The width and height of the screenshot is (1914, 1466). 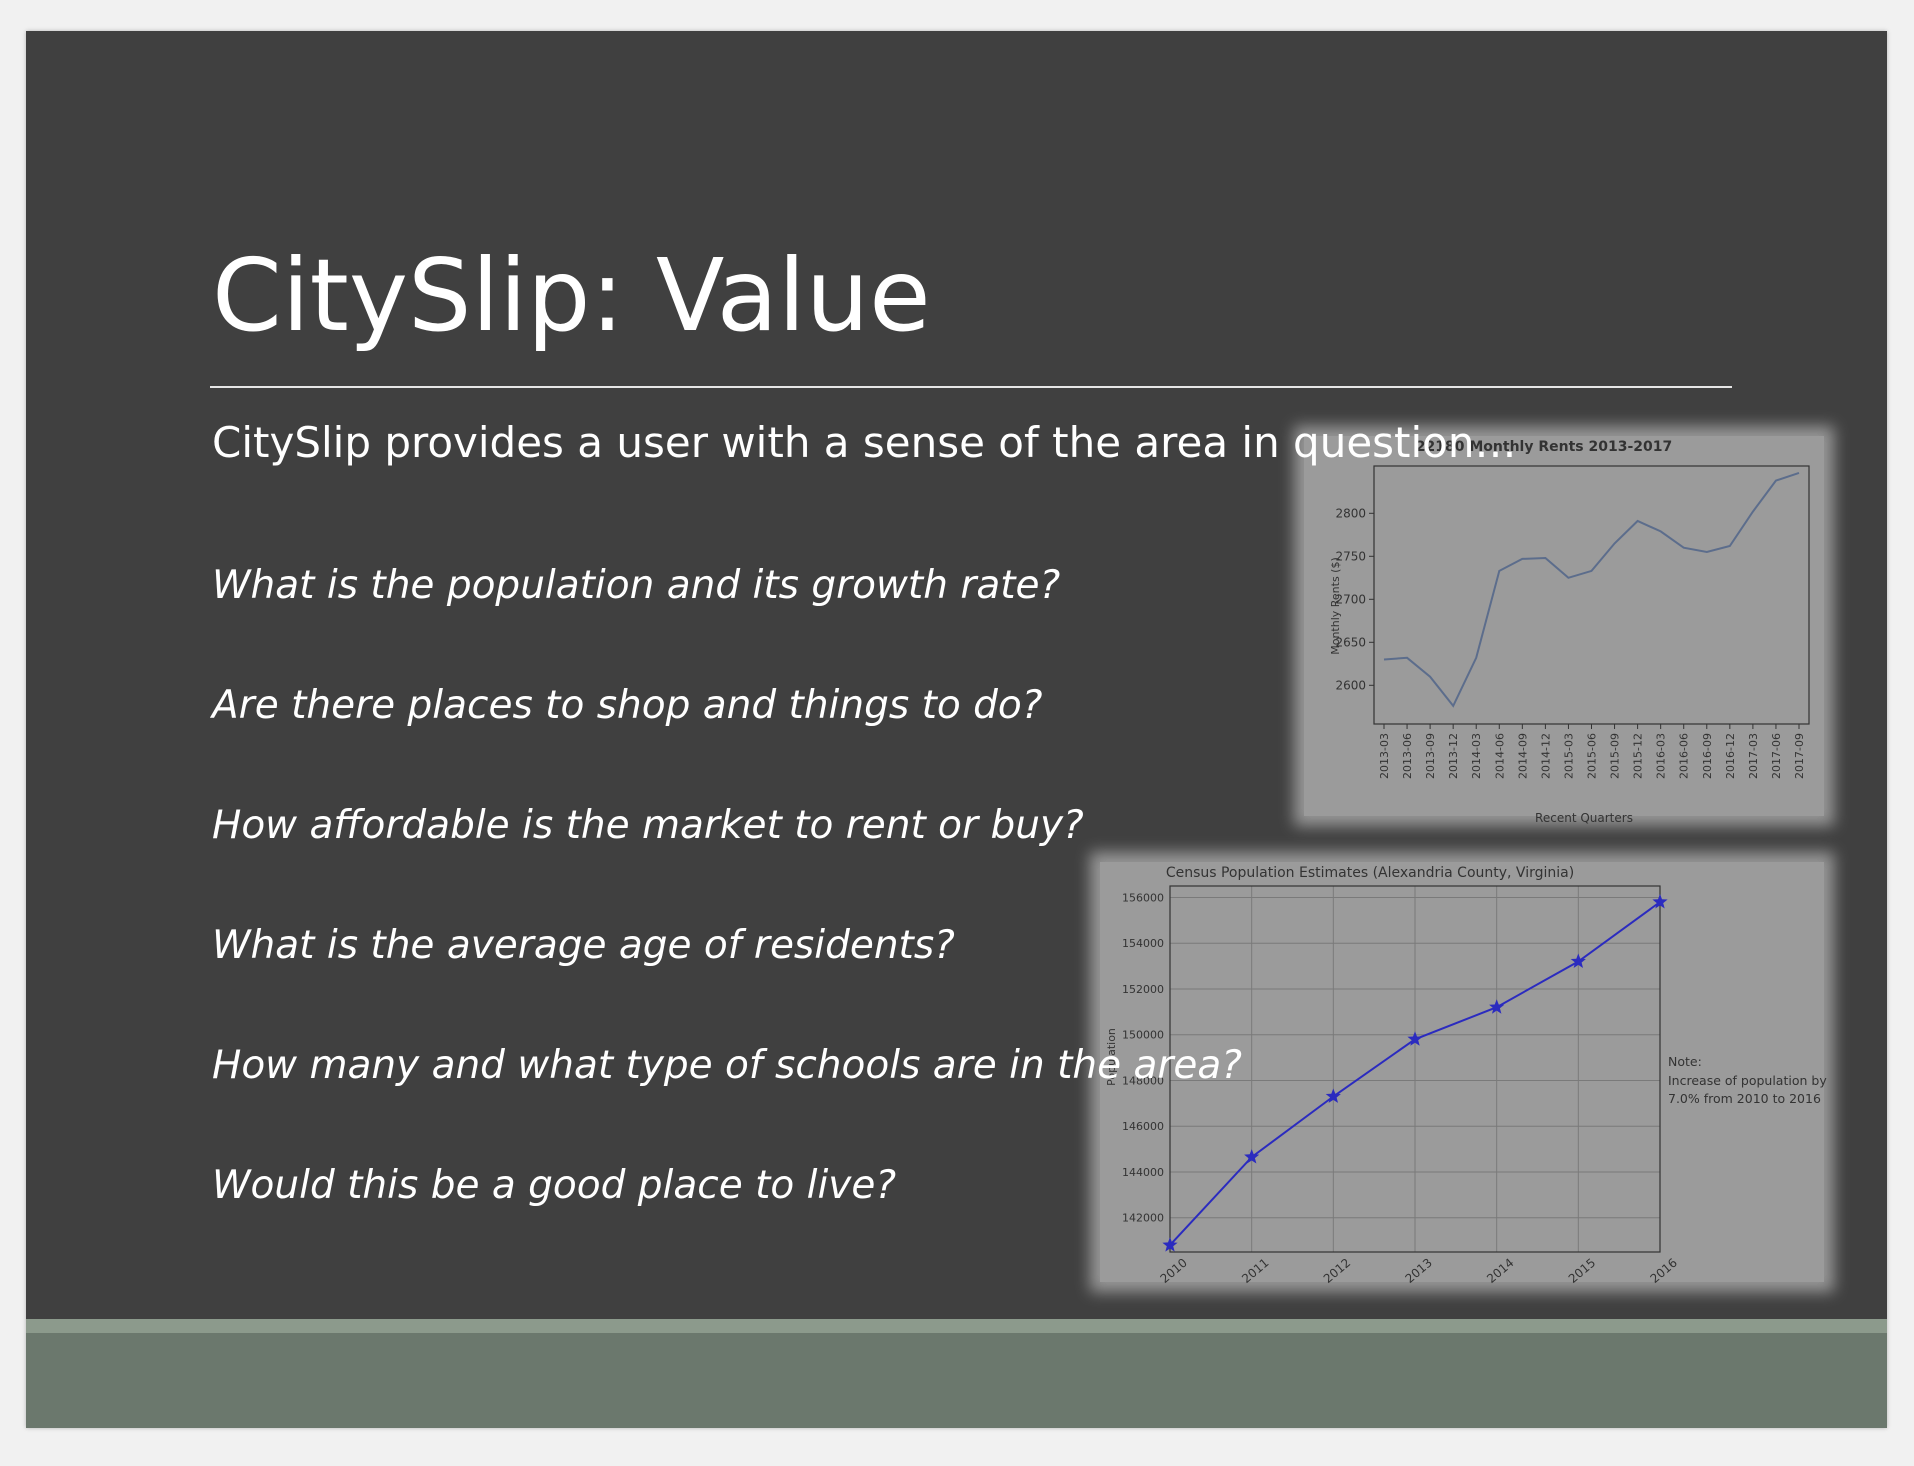 I want to click on rent-xtick-label: 2014-12, so click(x=1545, y=756).